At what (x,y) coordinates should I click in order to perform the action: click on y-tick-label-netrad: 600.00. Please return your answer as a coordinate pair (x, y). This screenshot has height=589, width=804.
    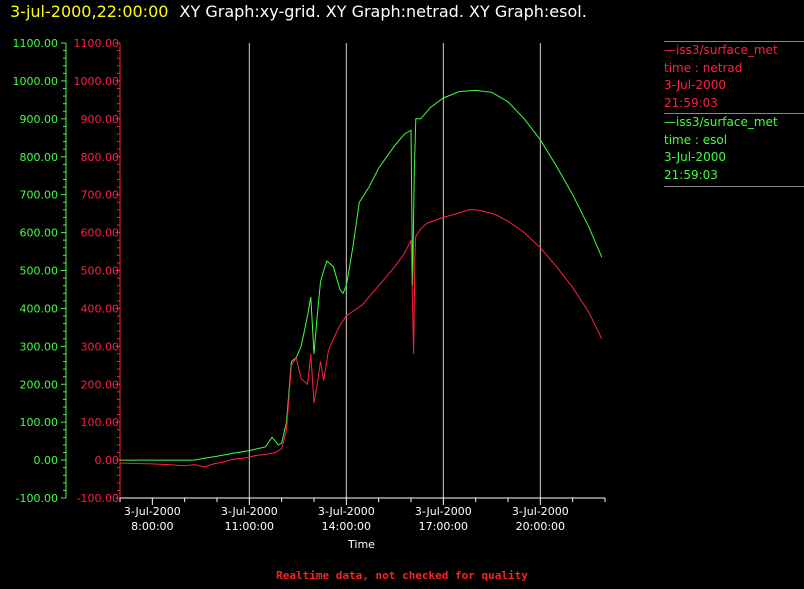
    Looking at the image, I should click on (100, 233).